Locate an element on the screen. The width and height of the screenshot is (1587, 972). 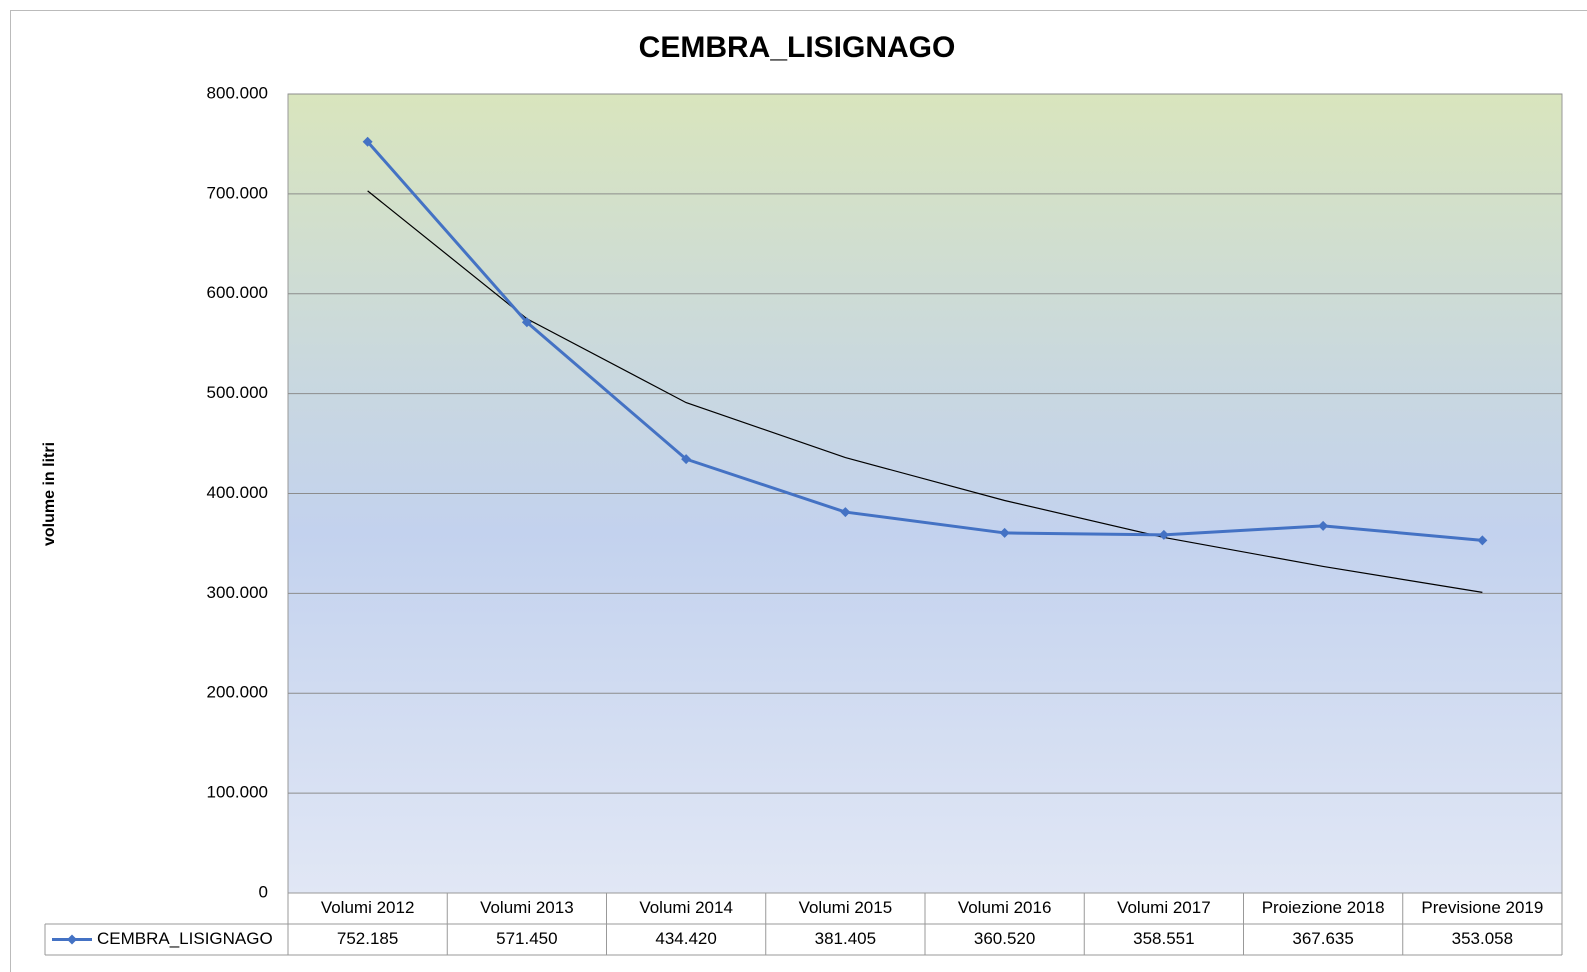
data-label: 434.420 is located at coordinates (685, 938).